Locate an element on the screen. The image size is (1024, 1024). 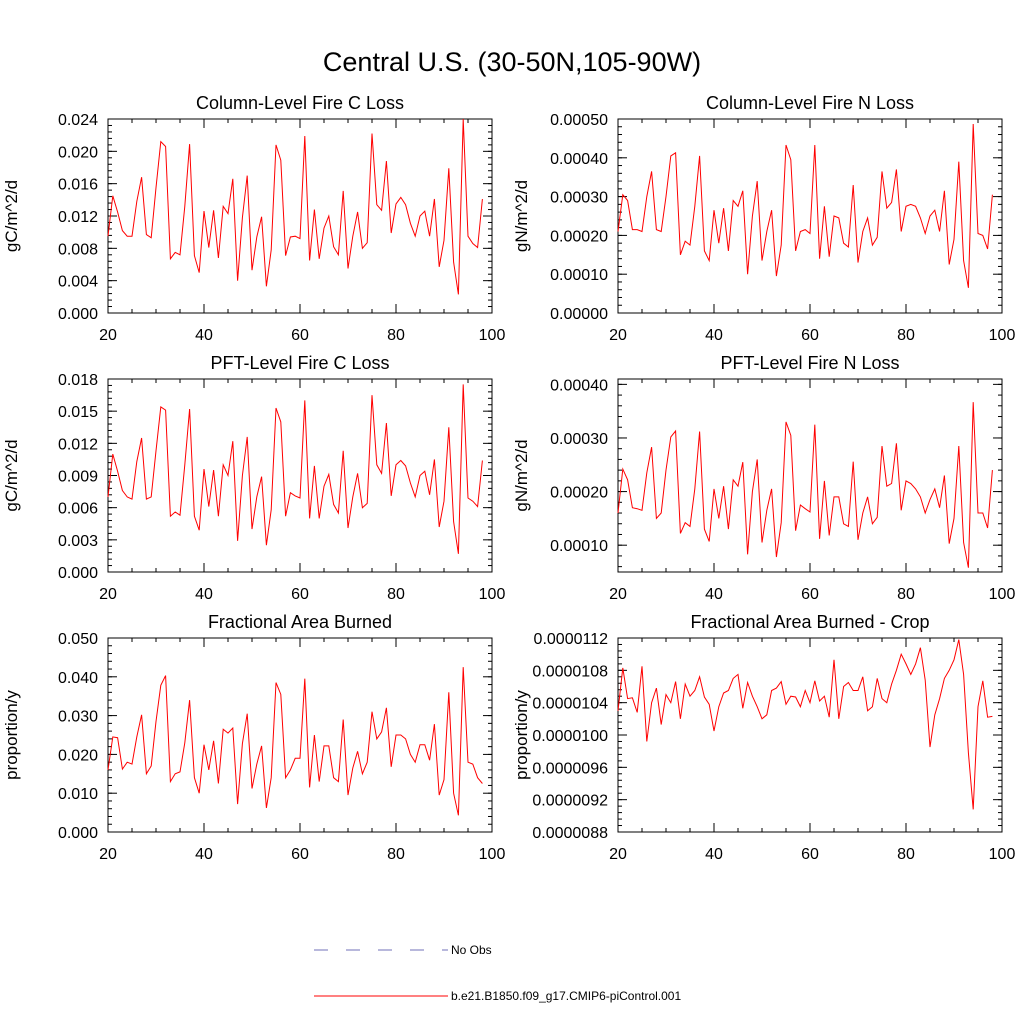
y-tick-label: 0.0000096 is located at coordinates (570, 768).